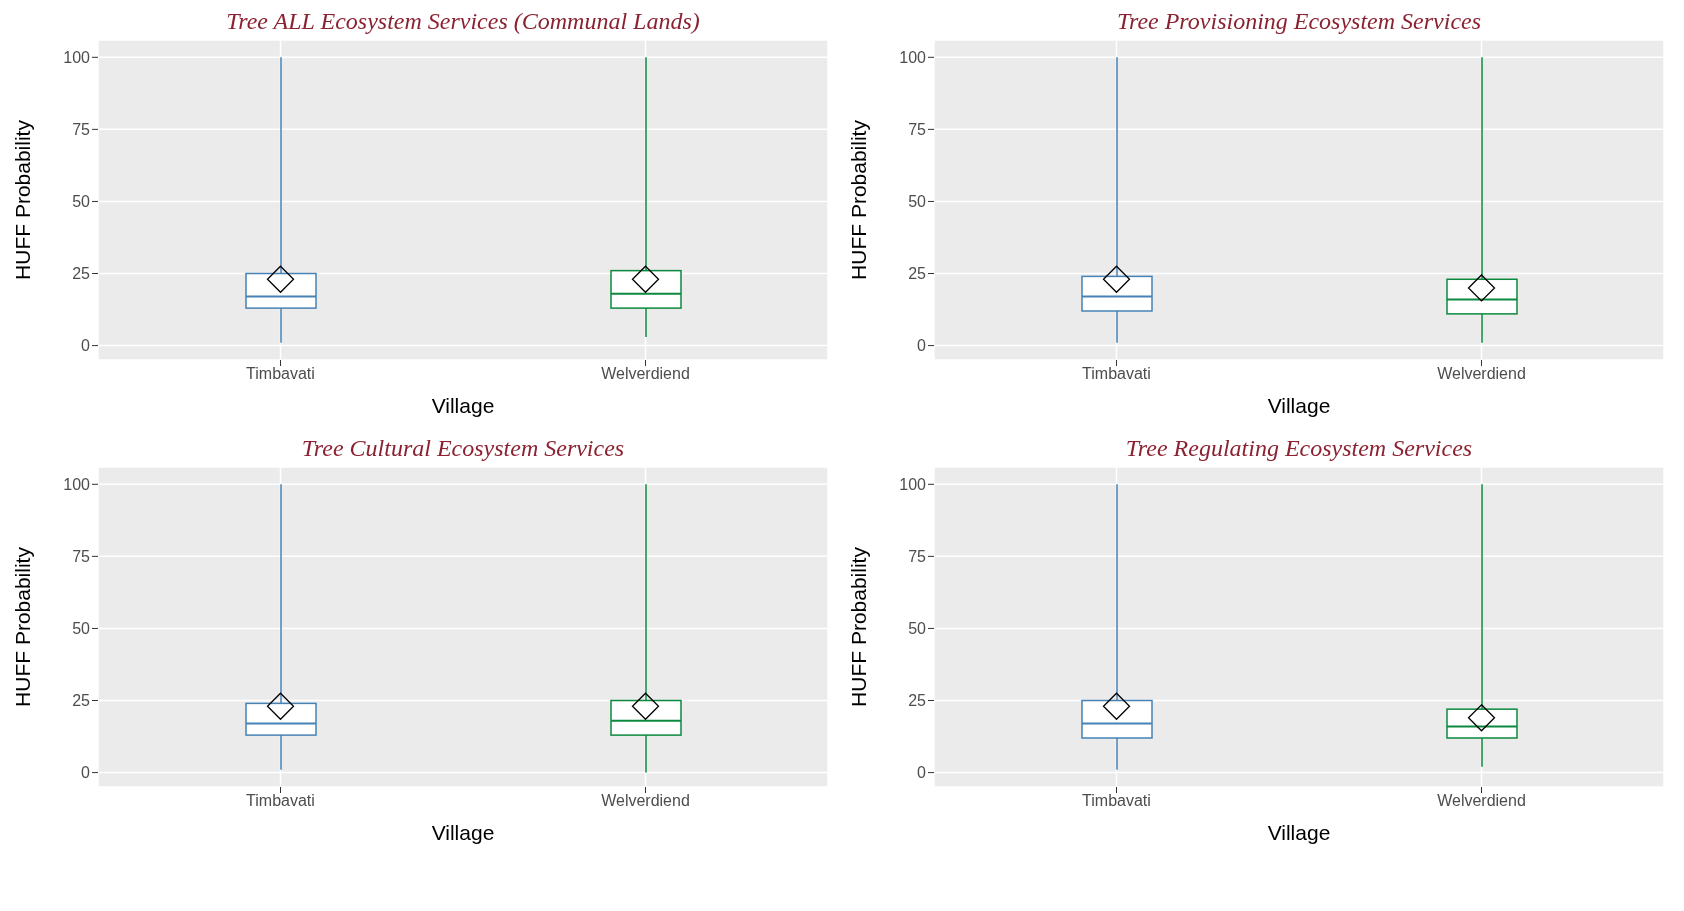 The width and height of the screenshot is (1684, 911). Describe the element at coordinates (1299, 21) in the screenshot. I see `chart-title: Tree Provisioning Ecosystem Services` at that location.